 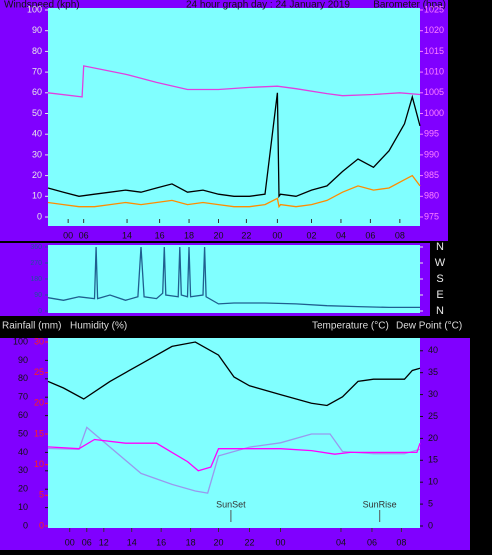 What do you see at coordinates (434, 71) in the screenshot?
I see `y2-tick-label: 1010` at bounding box center [434, 71].